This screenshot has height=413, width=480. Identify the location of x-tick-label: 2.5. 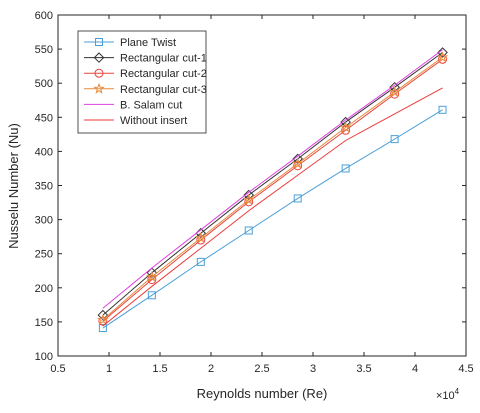
(261, 369).